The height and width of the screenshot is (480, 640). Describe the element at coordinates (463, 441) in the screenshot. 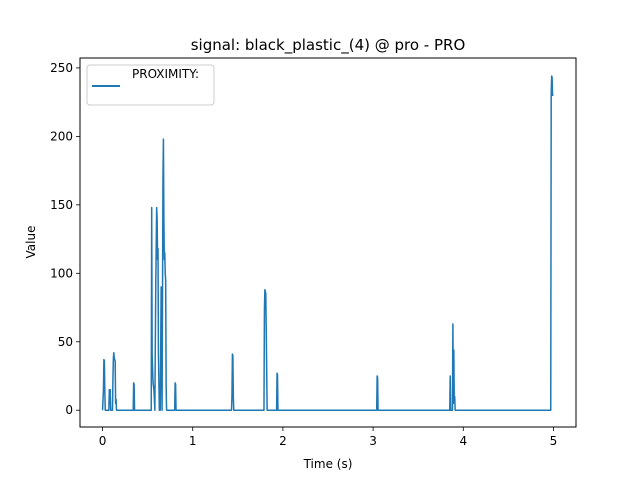

I see `x-tick-label: 4` at that location.